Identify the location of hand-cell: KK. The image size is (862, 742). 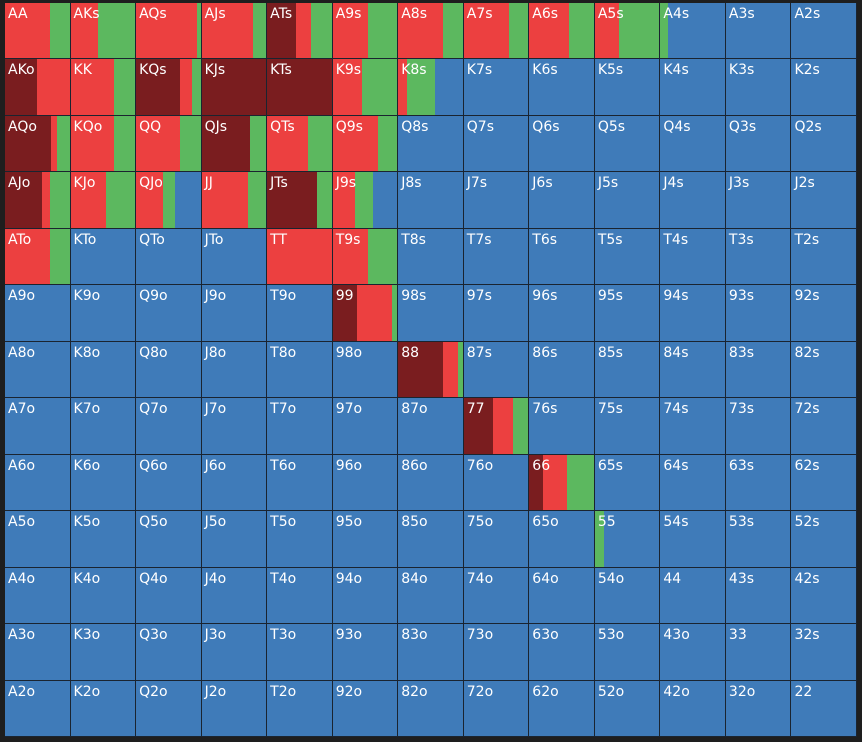
(103, 87).